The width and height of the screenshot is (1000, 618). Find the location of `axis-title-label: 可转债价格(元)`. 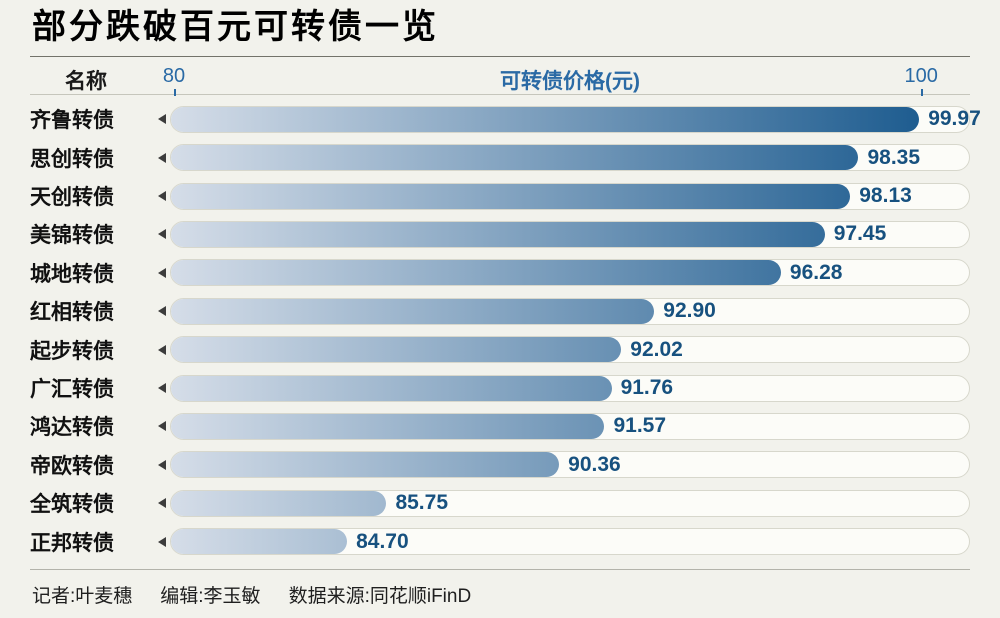

axis-title-label: 可转债价格(元) is located at coordinates (570, 82).